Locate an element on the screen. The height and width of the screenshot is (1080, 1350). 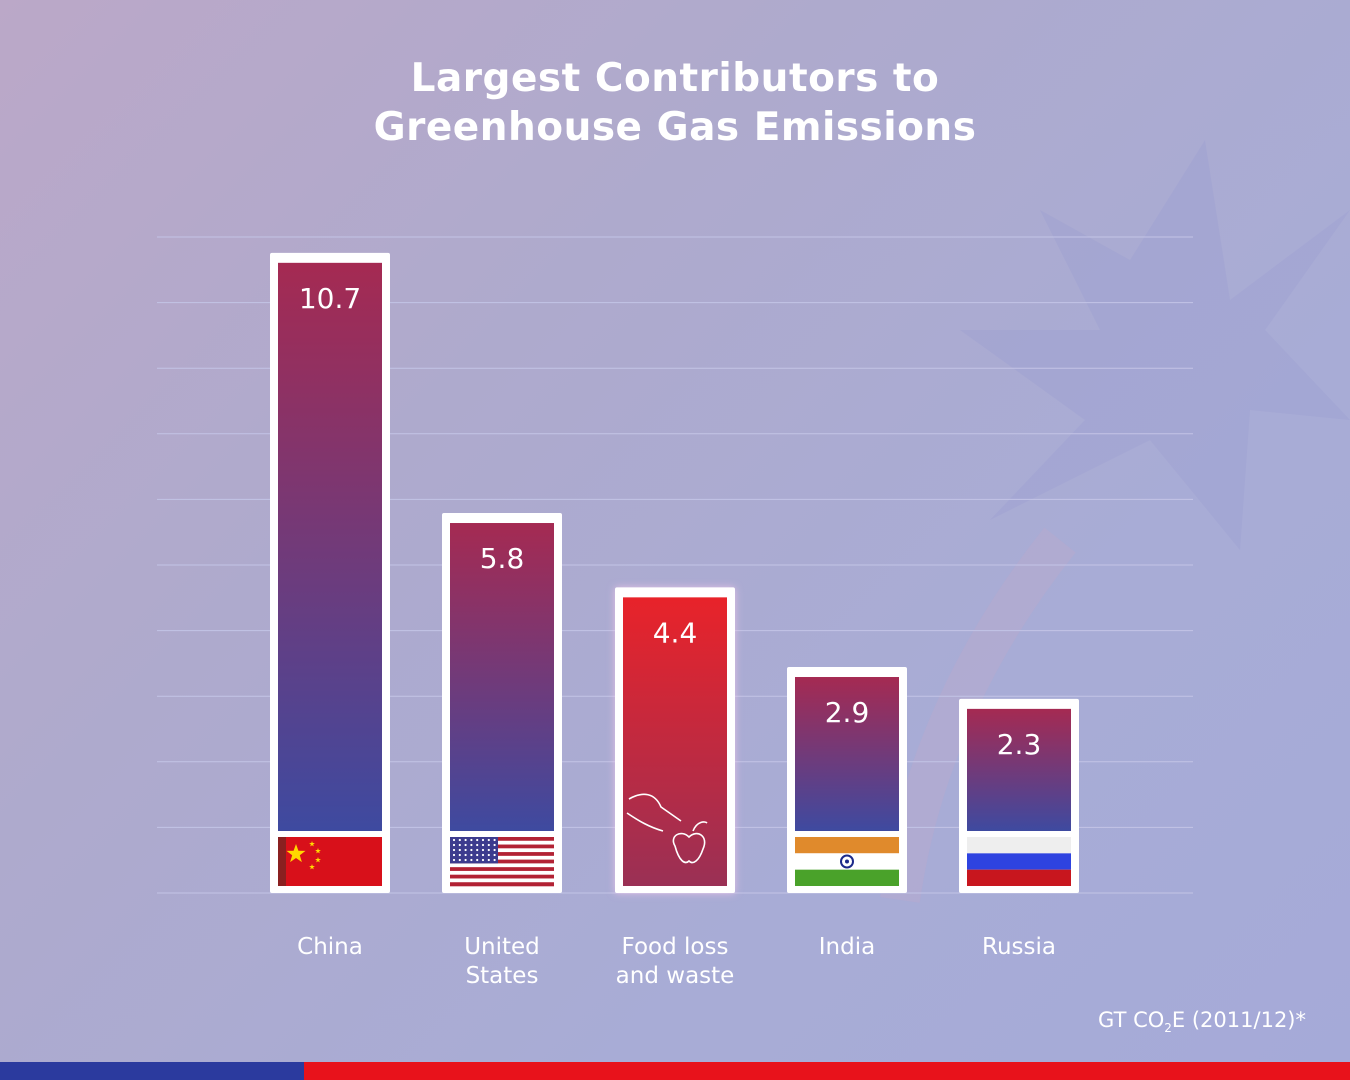
bar-india-flag: 2.9 is located at coordinates (847, 780).